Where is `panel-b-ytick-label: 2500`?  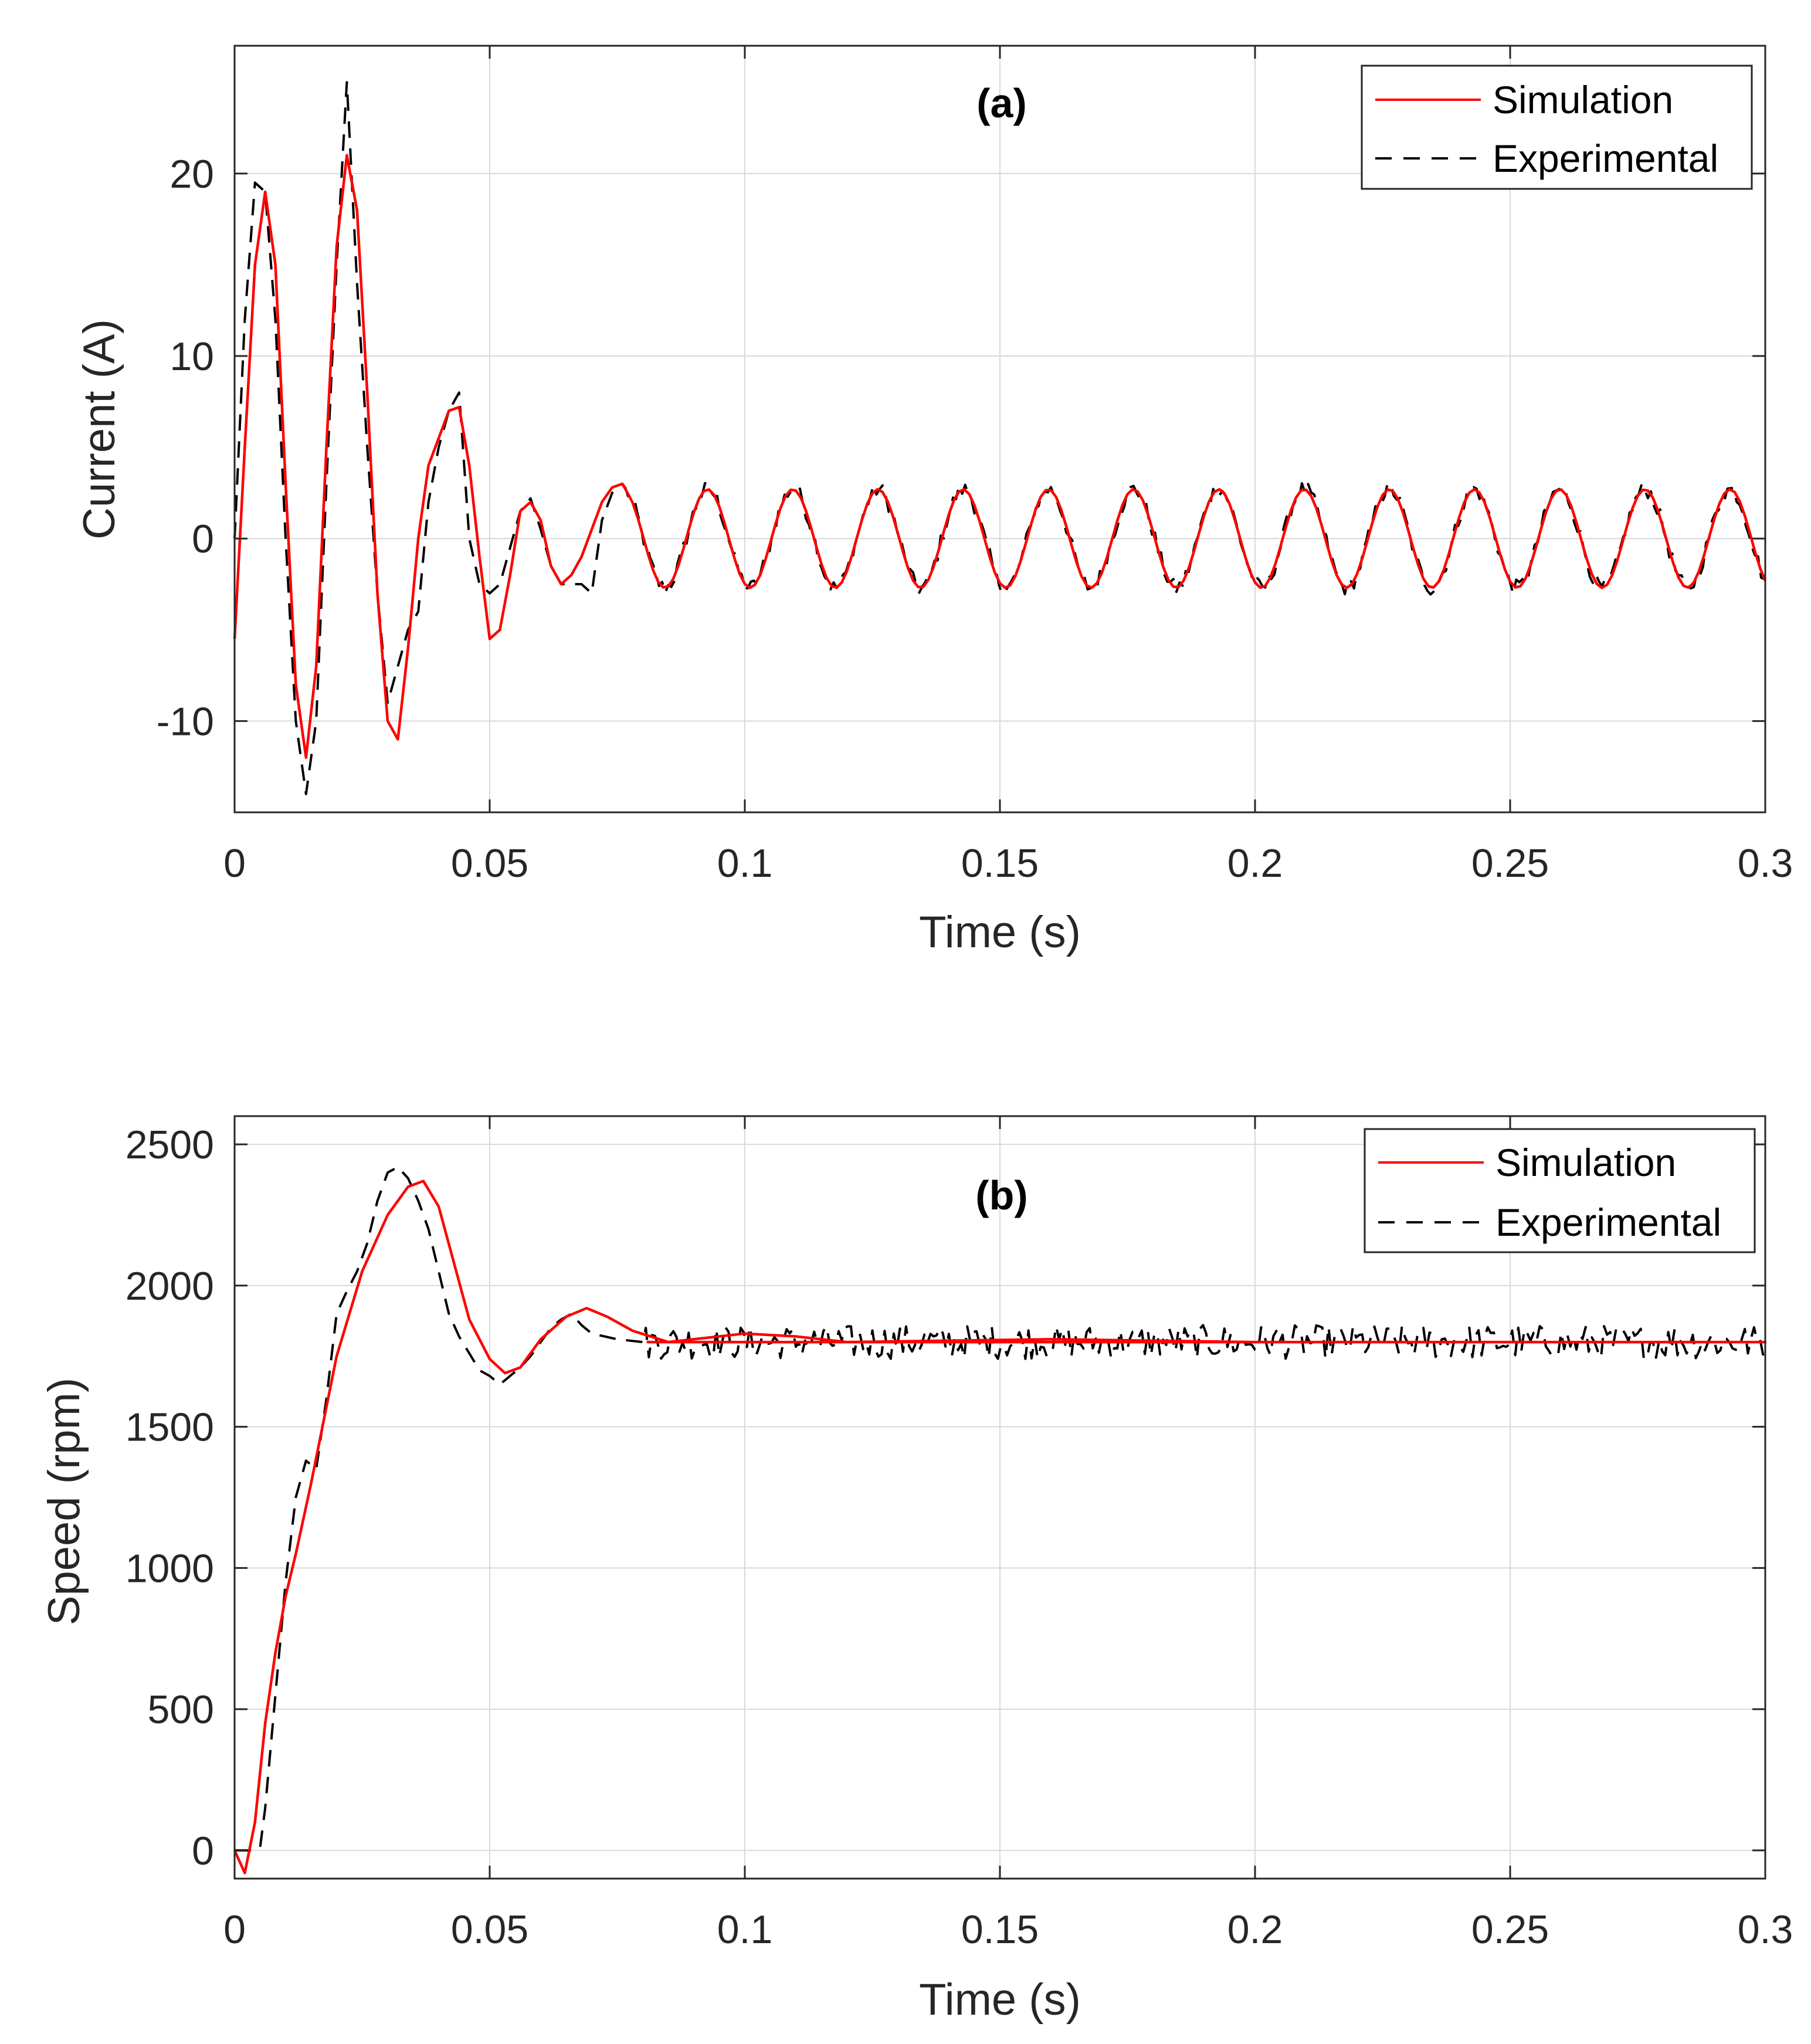
panel-b-ytick-label: 2500 is located at coordinates (170, 1145).